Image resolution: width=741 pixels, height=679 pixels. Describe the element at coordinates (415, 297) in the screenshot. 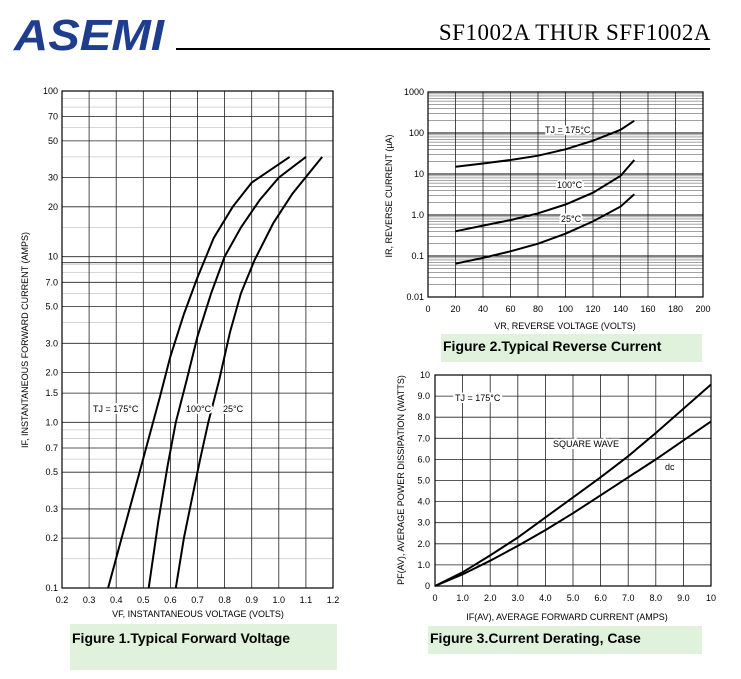

I see `y-tick-label: 0.01` at that location.